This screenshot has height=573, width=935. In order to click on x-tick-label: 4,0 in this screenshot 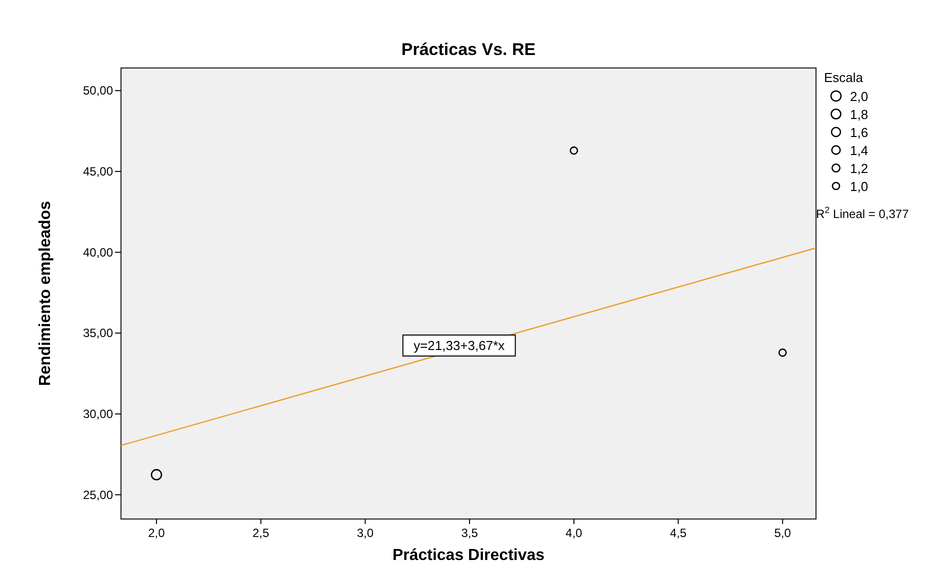, I will do `click(574, 533)`.